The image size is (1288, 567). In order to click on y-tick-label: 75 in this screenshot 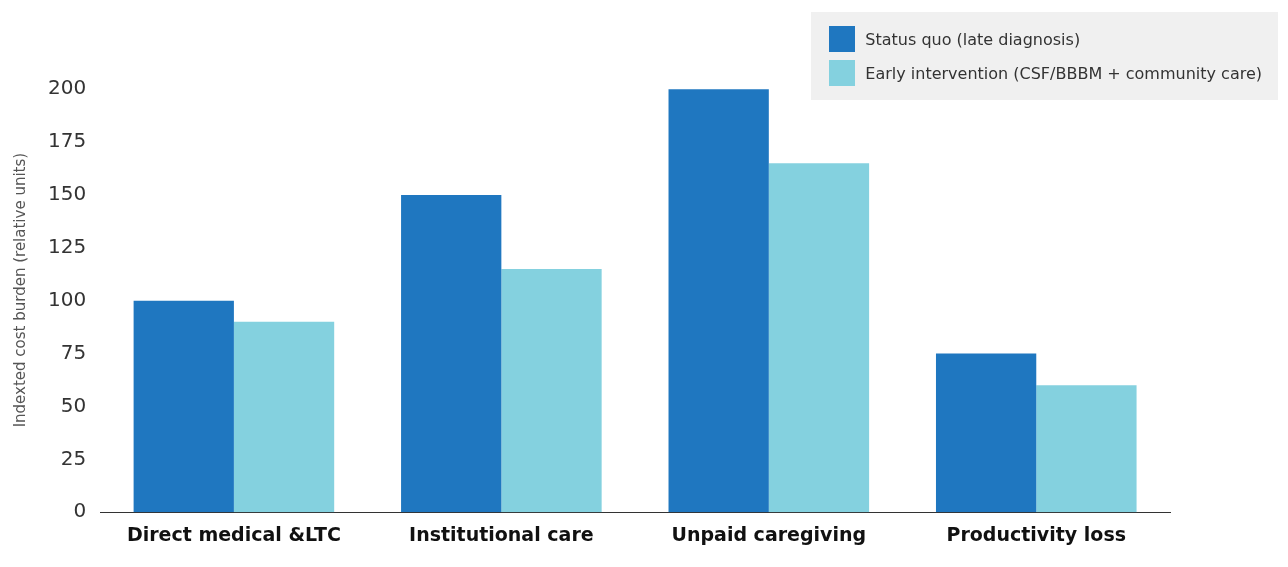, I will do `click(73, 351)`.